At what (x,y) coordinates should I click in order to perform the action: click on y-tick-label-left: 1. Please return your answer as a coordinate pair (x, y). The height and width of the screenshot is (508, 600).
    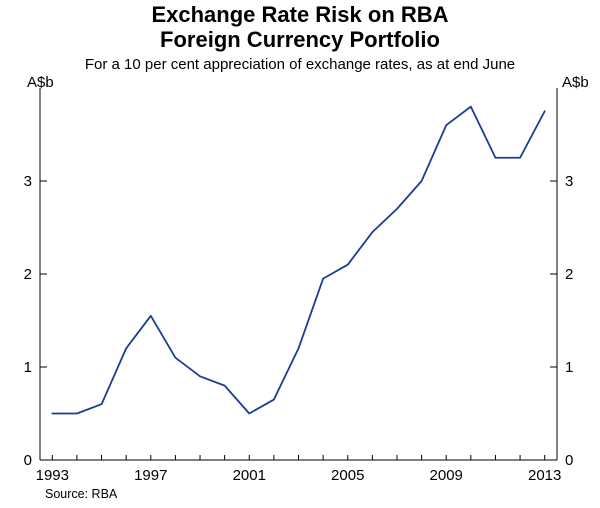
    Looking at the image, I should click on (28, 367).